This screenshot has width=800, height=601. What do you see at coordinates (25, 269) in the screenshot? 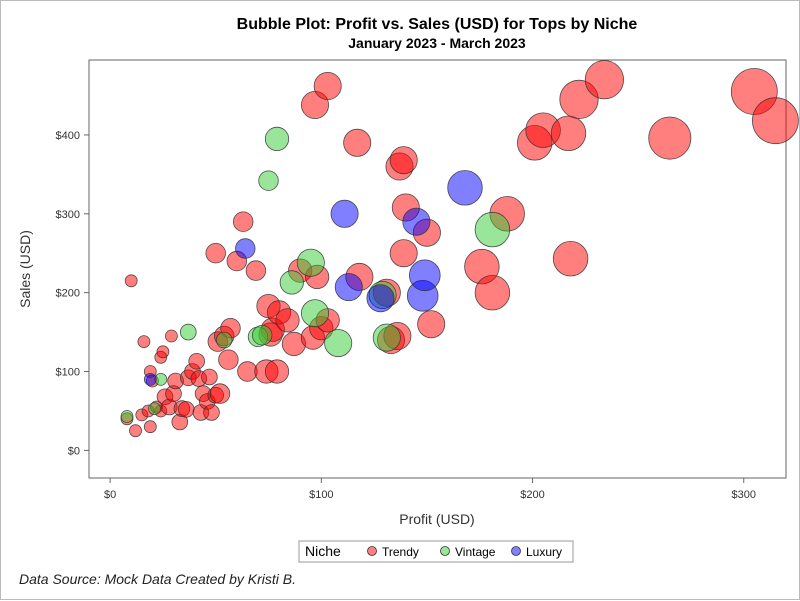
I see `y-axis-label: Sales (USD)` at bounding box center [25, 269].